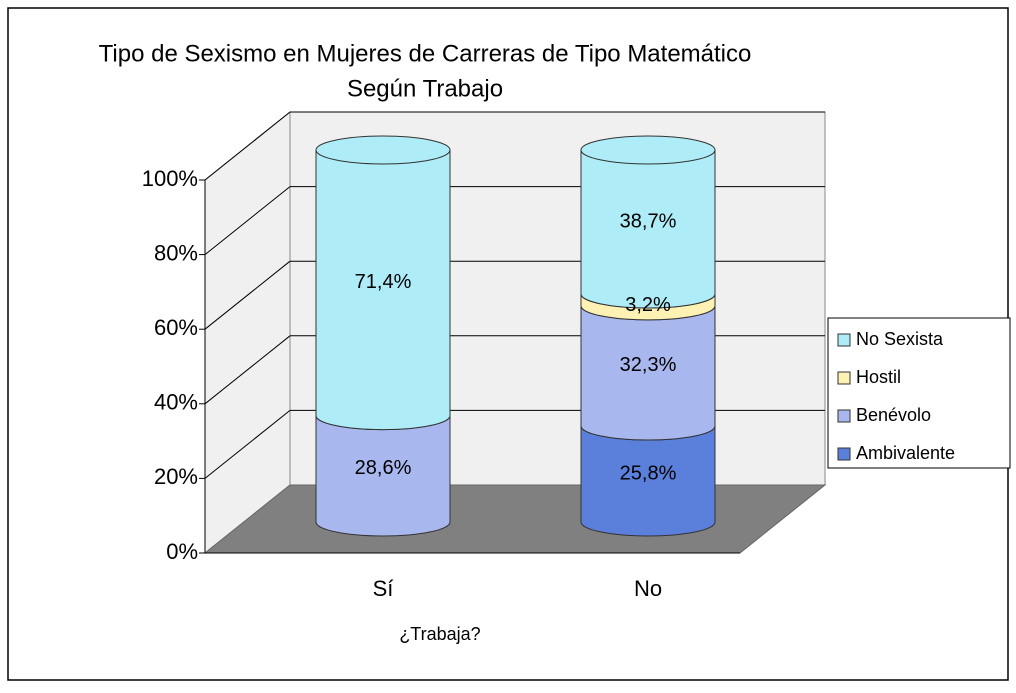 The height and width of the screenshot is (693, 1016). I want to click on legend-label: Ambivalente, so click(905, 453).